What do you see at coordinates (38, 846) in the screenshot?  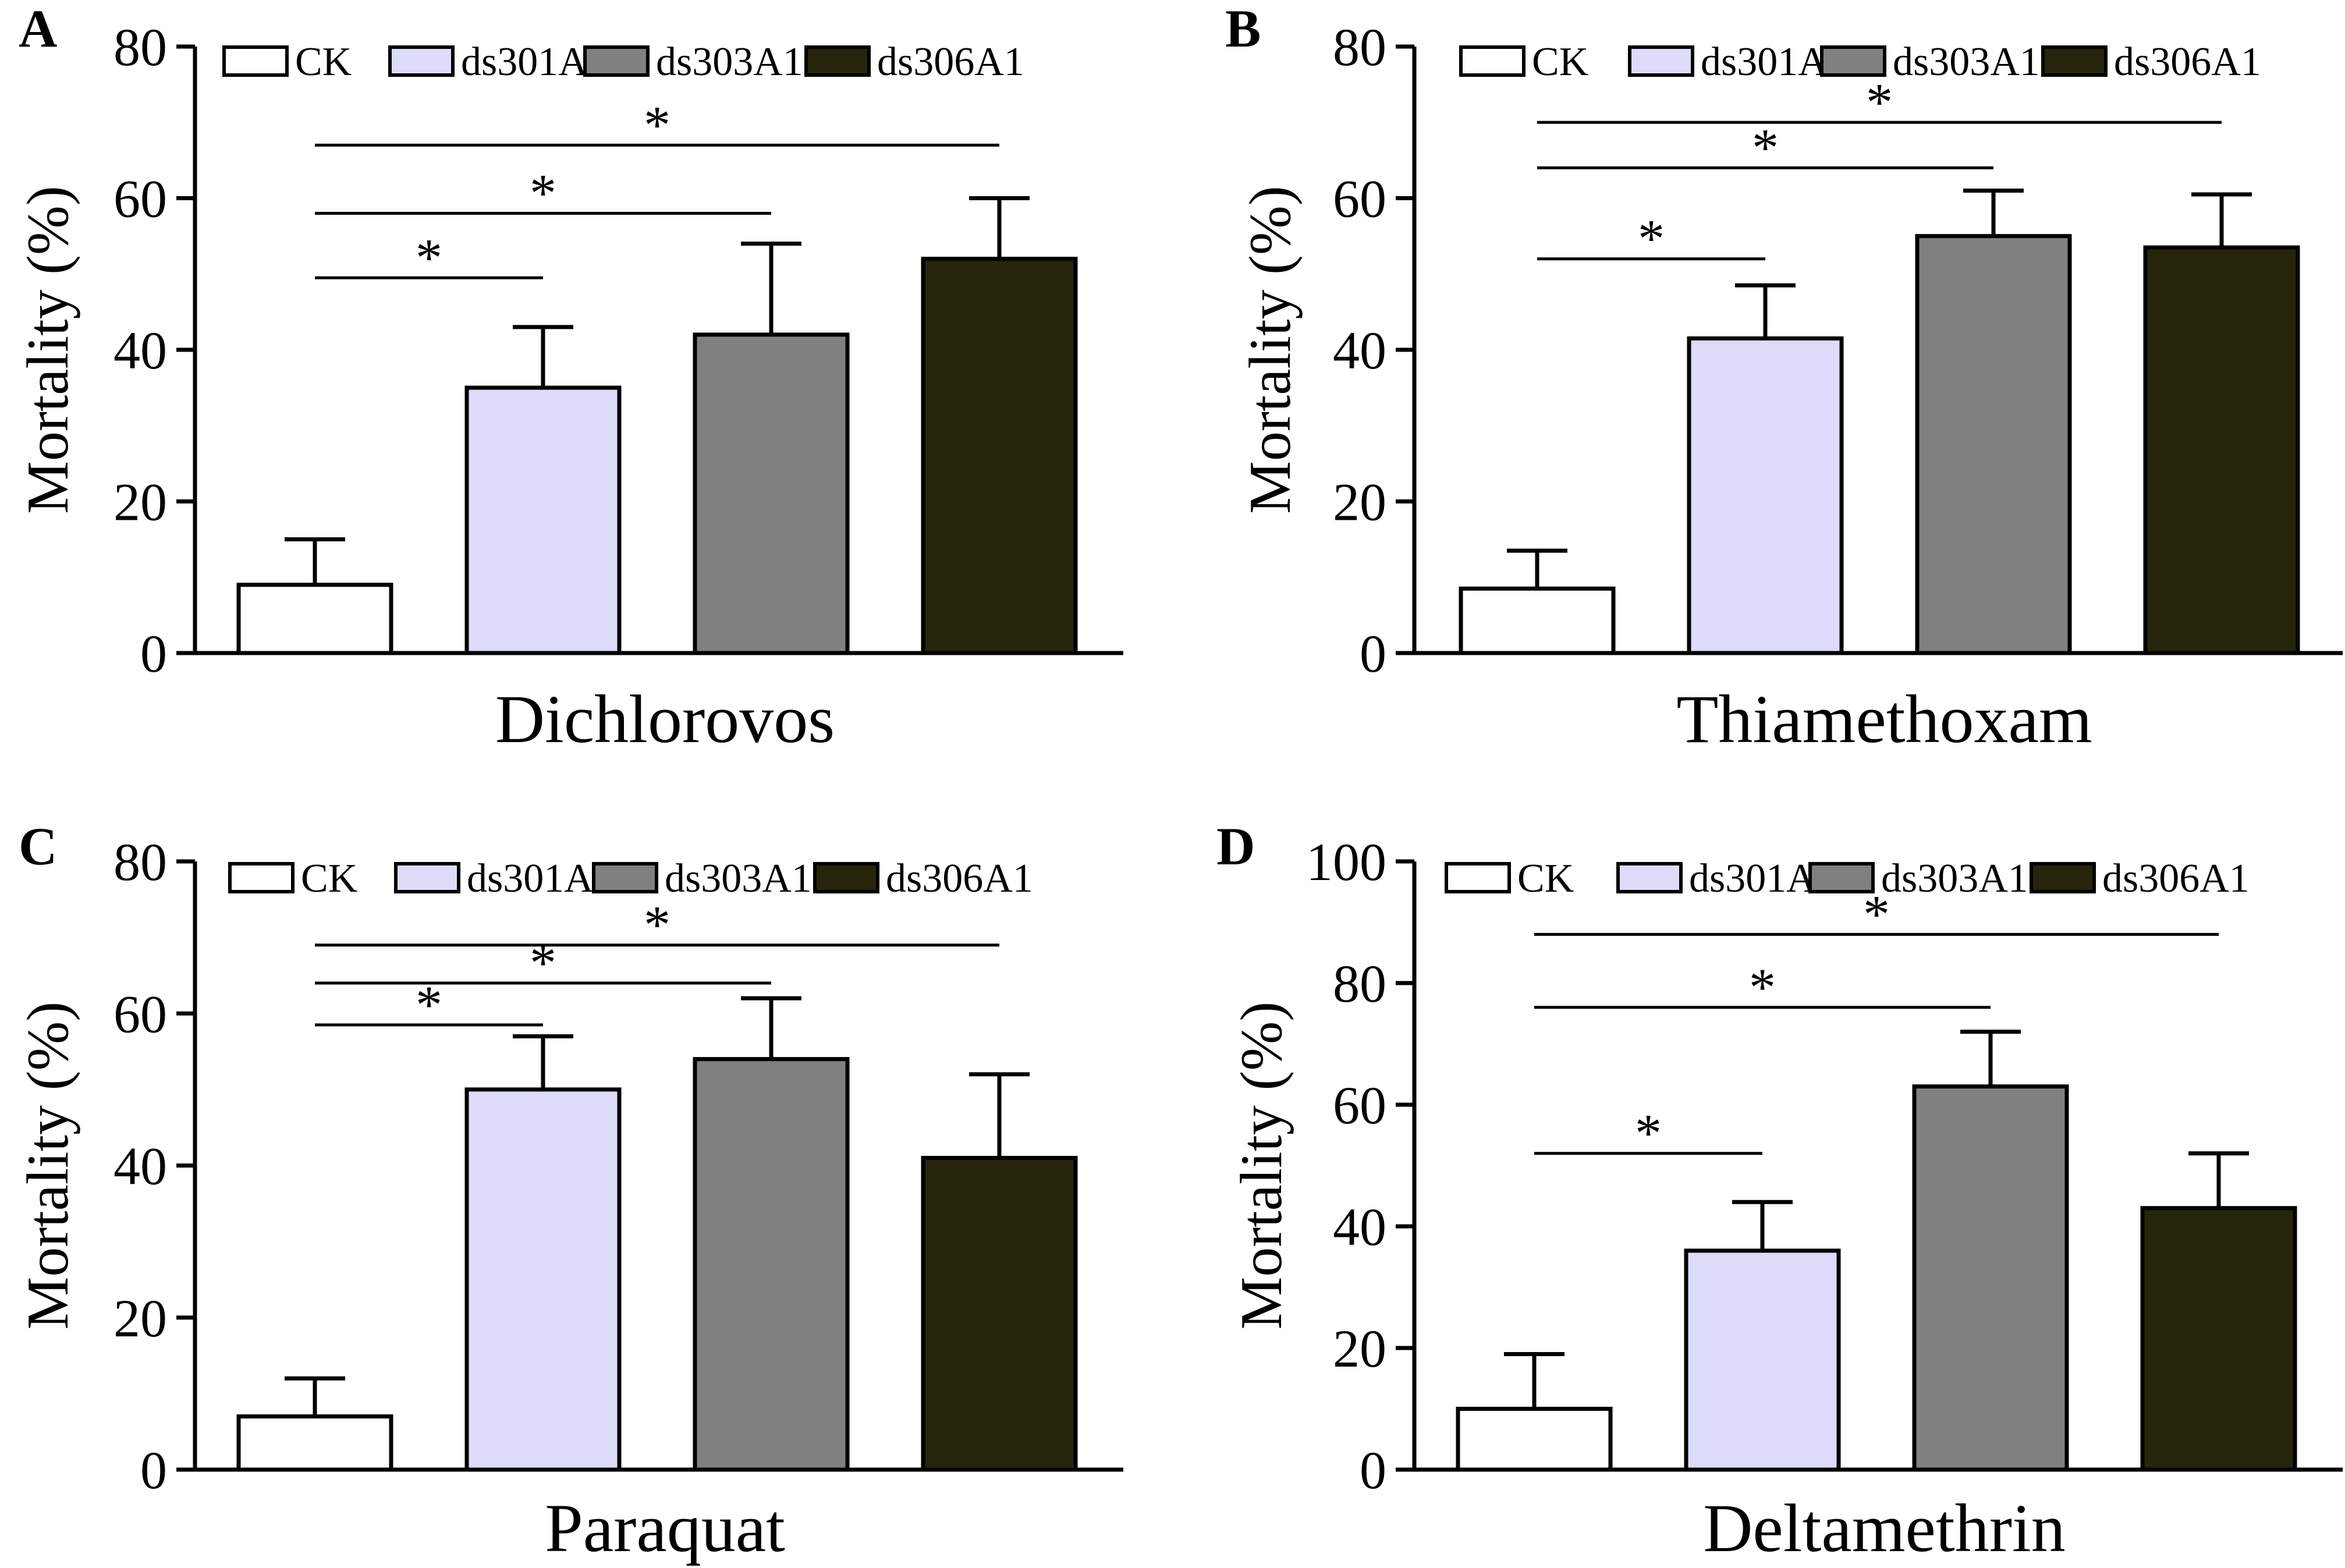 I see `panel-letter: C` at bounding box center [38, 846].